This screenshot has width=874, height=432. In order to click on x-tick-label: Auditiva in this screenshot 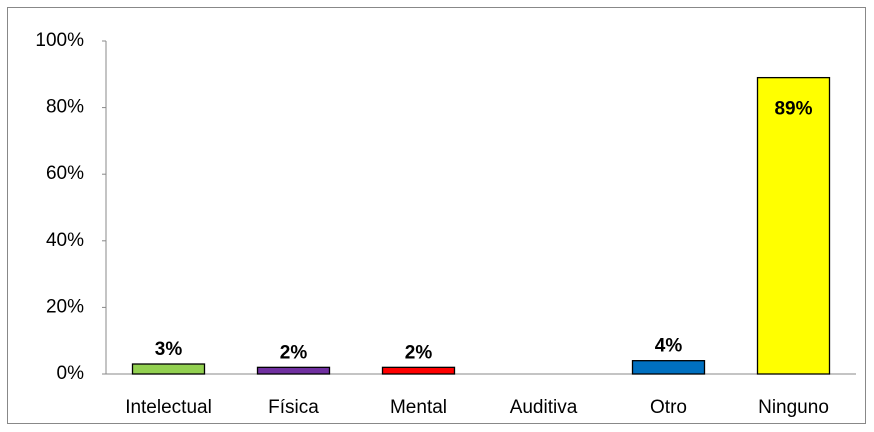, I will do `click(544, 407)`.